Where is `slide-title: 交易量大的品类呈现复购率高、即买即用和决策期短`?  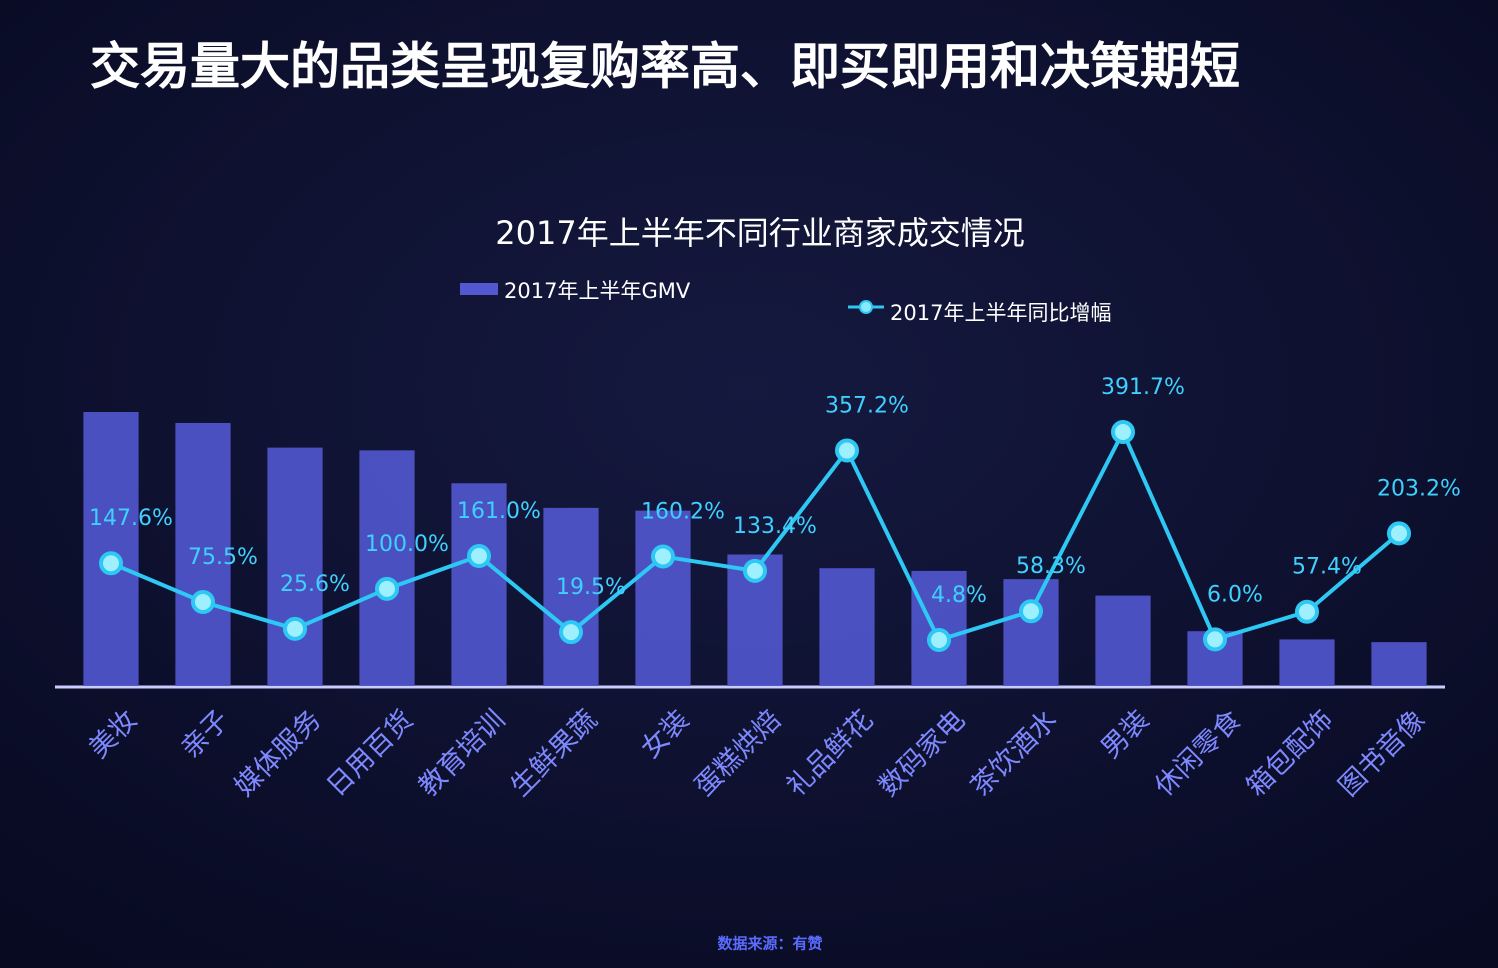 slide-title: 交易量大的品类呈现复购率高、即买即用和决策期短 is located at coordinates (665, 67).